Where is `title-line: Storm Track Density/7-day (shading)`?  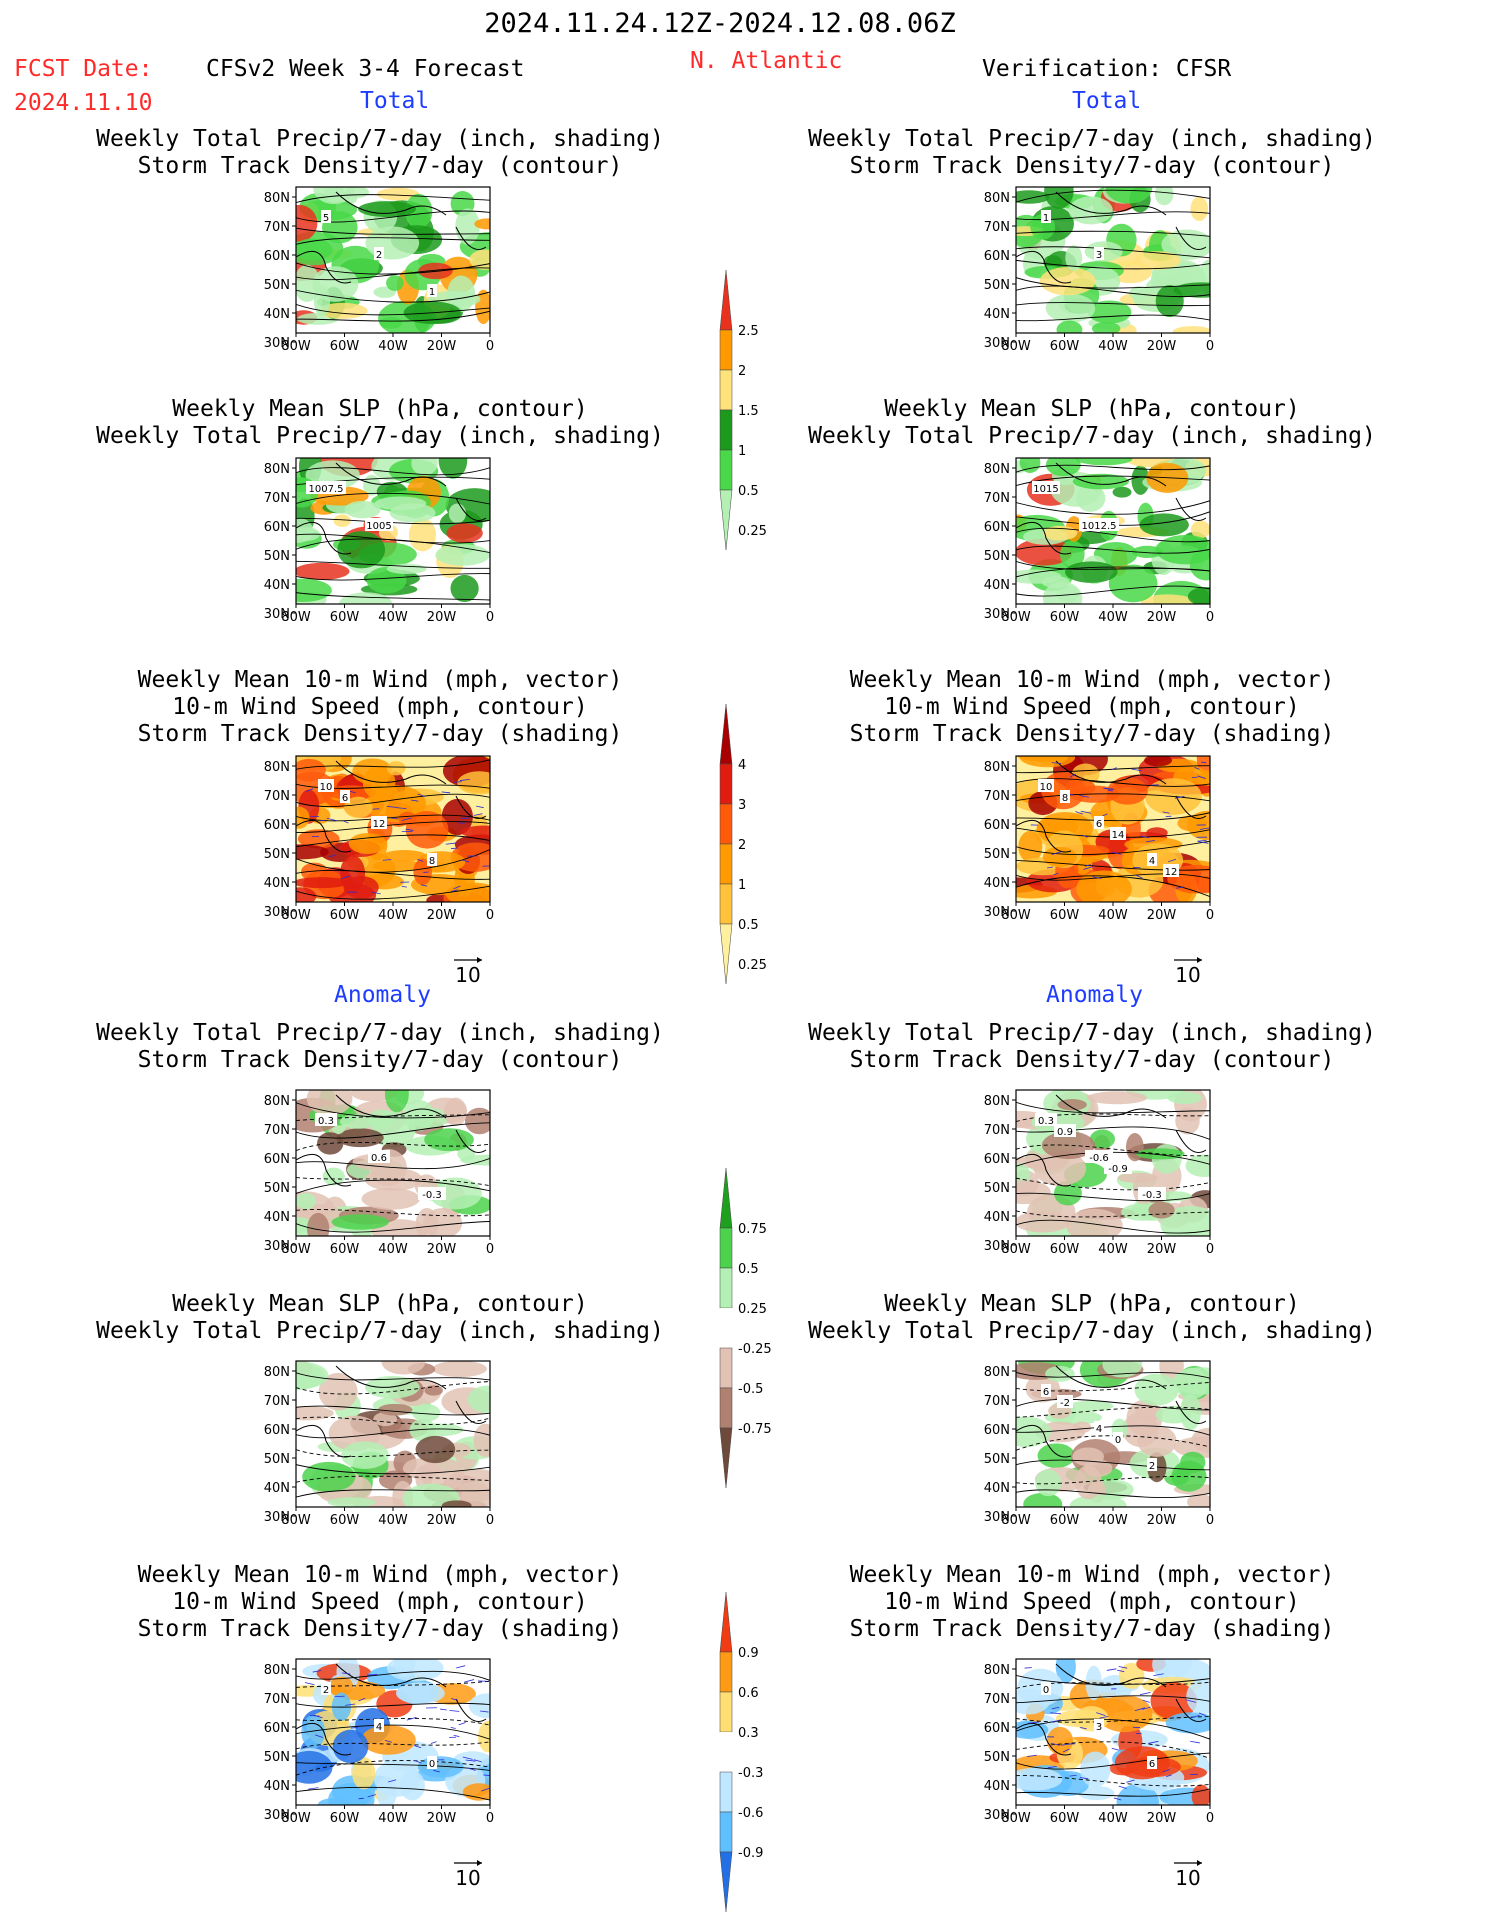
title-line: Storm Track Density/7-day (shading) is located at coordinates (380, 734).